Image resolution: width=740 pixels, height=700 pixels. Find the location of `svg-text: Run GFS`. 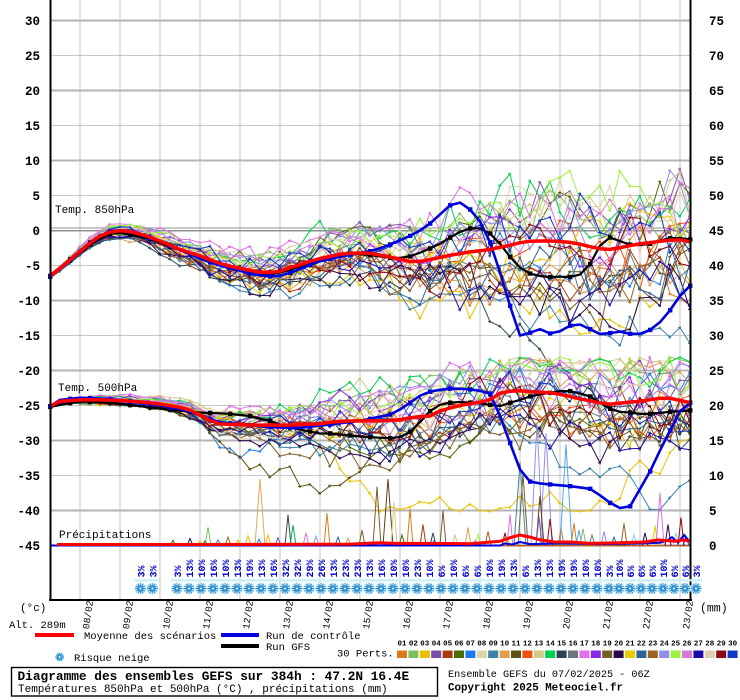

svg-text: Run GFS is located at coordinates (288, 648).